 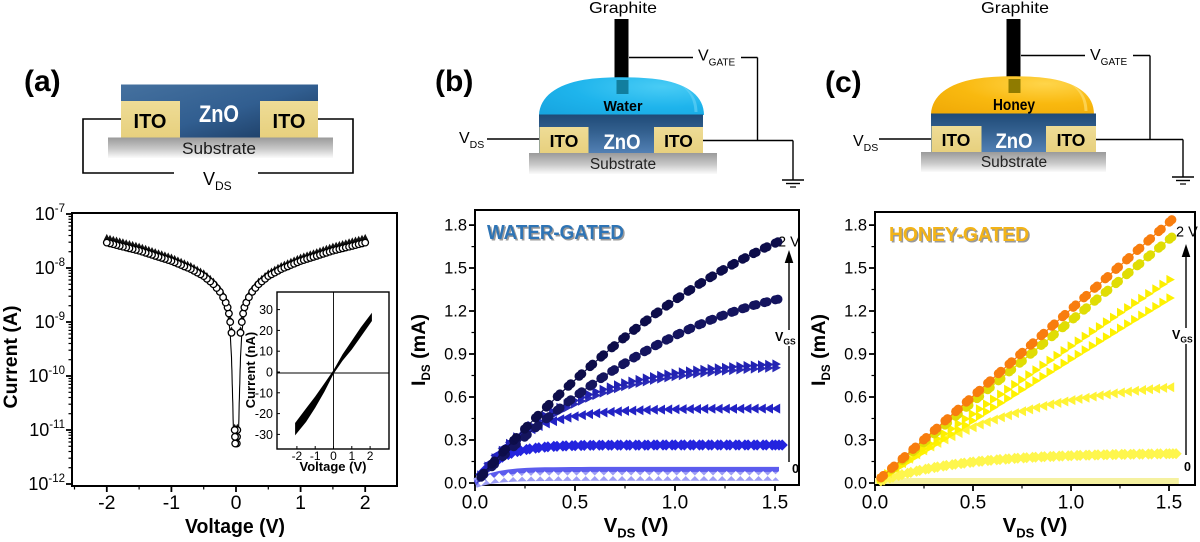 What do you see at coordinates (42, 81) in the screenshot?
I see `svg-text: (a)` at bounding box center [42, 81].